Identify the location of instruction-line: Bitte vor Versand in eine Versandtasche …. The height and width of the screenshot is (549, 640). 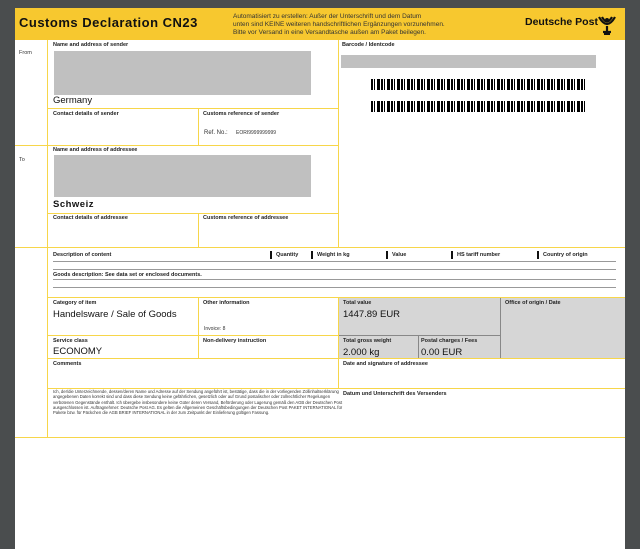
(329, 32).